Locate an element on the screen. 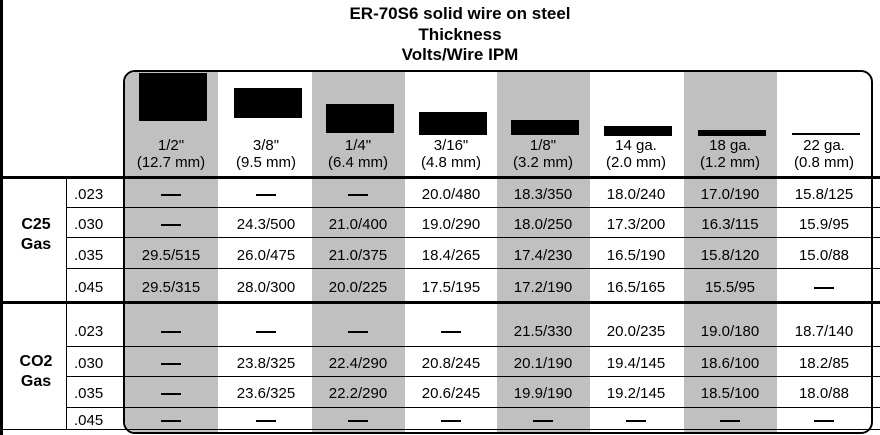  setting-cell: 18.5/100 is located at coordinates (730, 393).